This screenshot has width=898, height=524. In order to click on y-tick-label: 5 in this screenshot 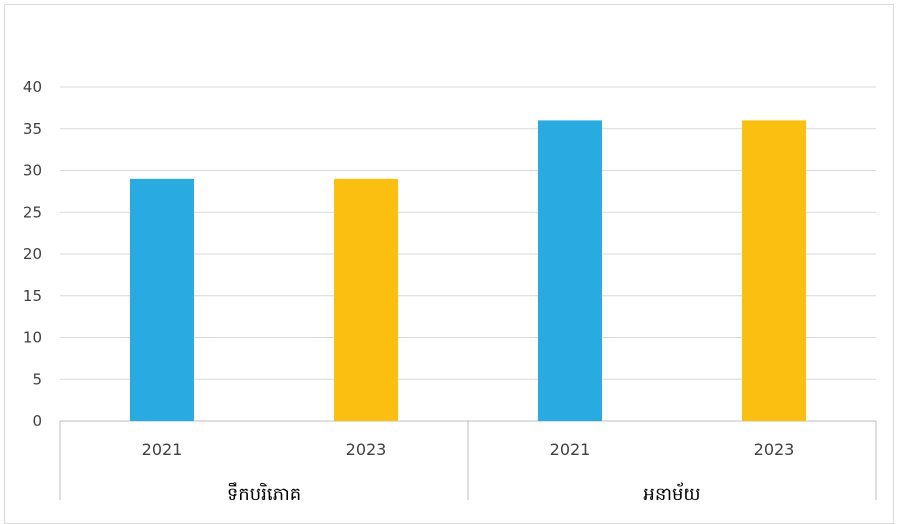, I will do `click(37, 379)`.